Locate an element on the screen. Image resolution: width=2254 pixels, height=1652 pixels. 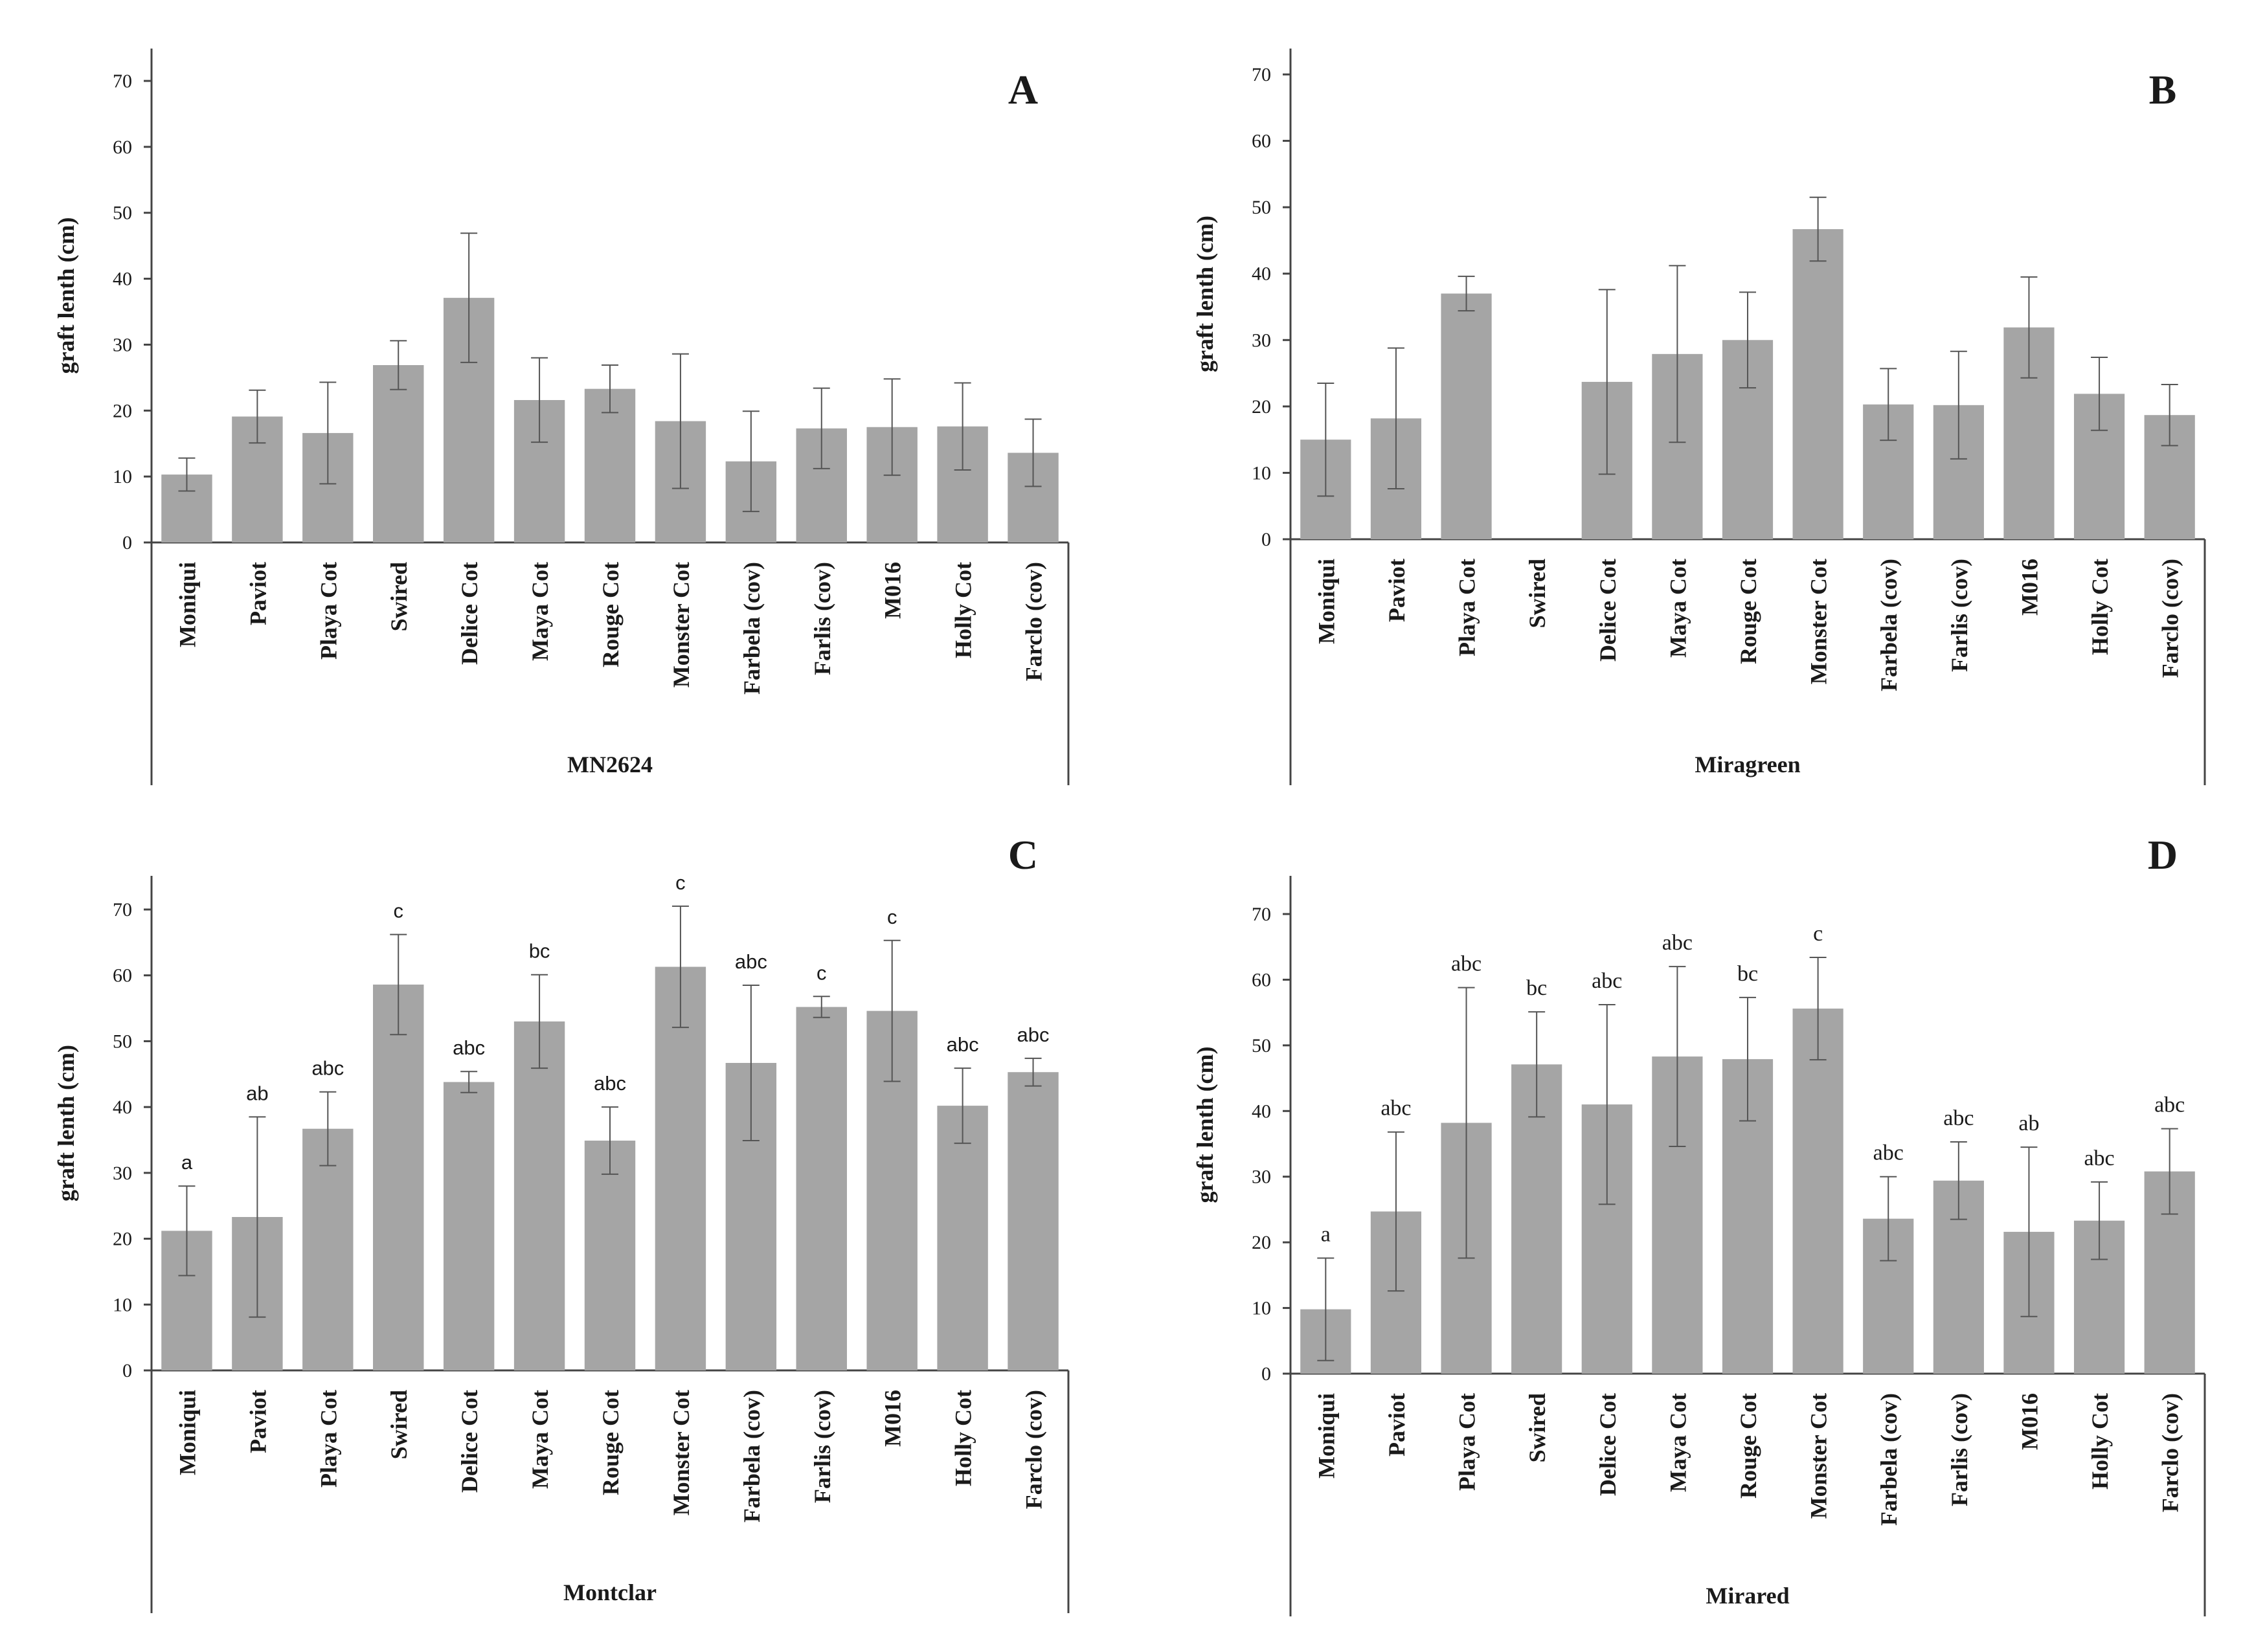
panel-letter: C is located at coordinates (1023, 855).